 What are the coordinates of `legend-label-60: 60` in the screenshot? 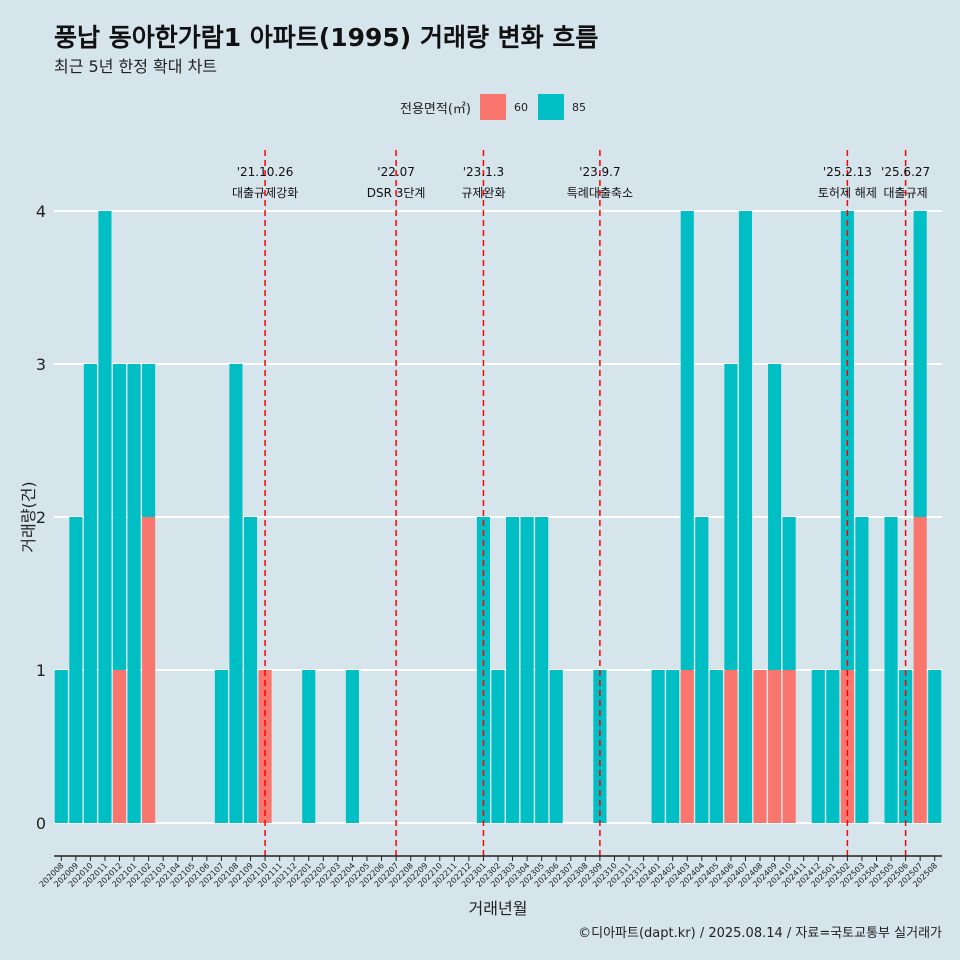 It's located at (520, 107).